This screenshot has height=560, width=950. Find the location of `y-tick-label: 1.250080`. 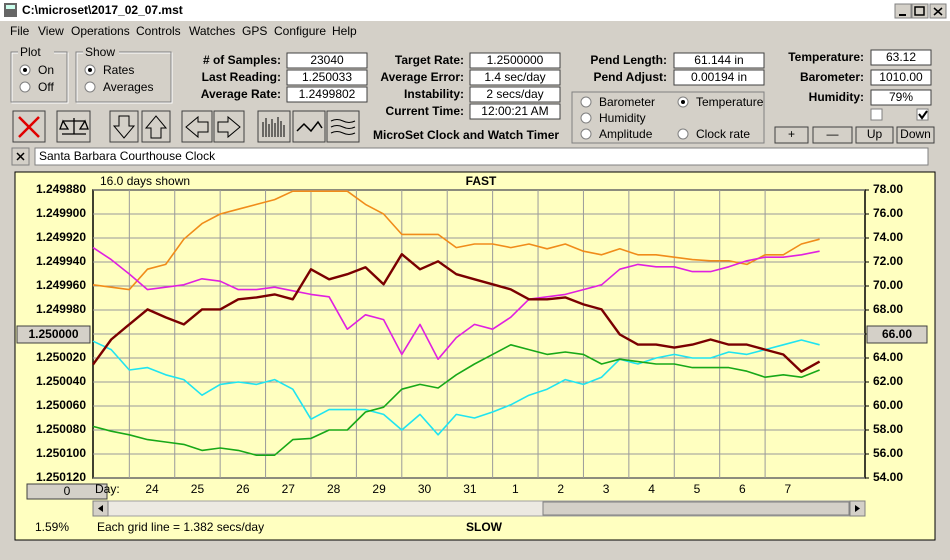

y-tick-label: 1.250080 is located at coordinates (61, 429).